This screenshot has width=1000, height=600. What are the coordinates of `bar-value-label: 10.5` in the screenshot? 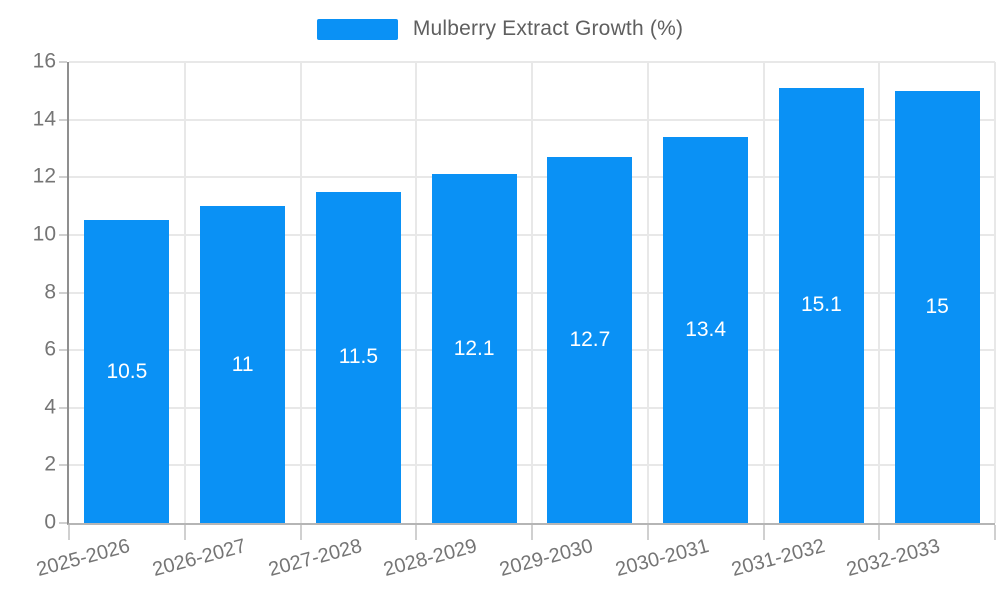 It's located at (127, 371).